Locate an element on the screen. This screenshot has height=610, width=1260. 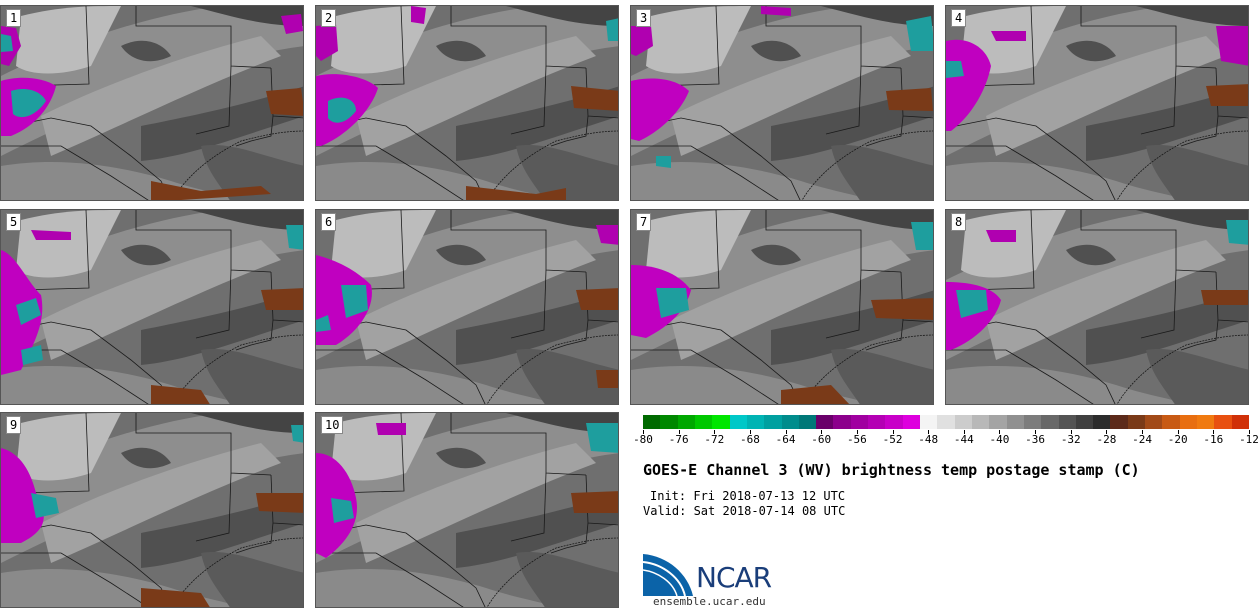
colorbar-tick-label: -72 is located at coordinates (714, 439).